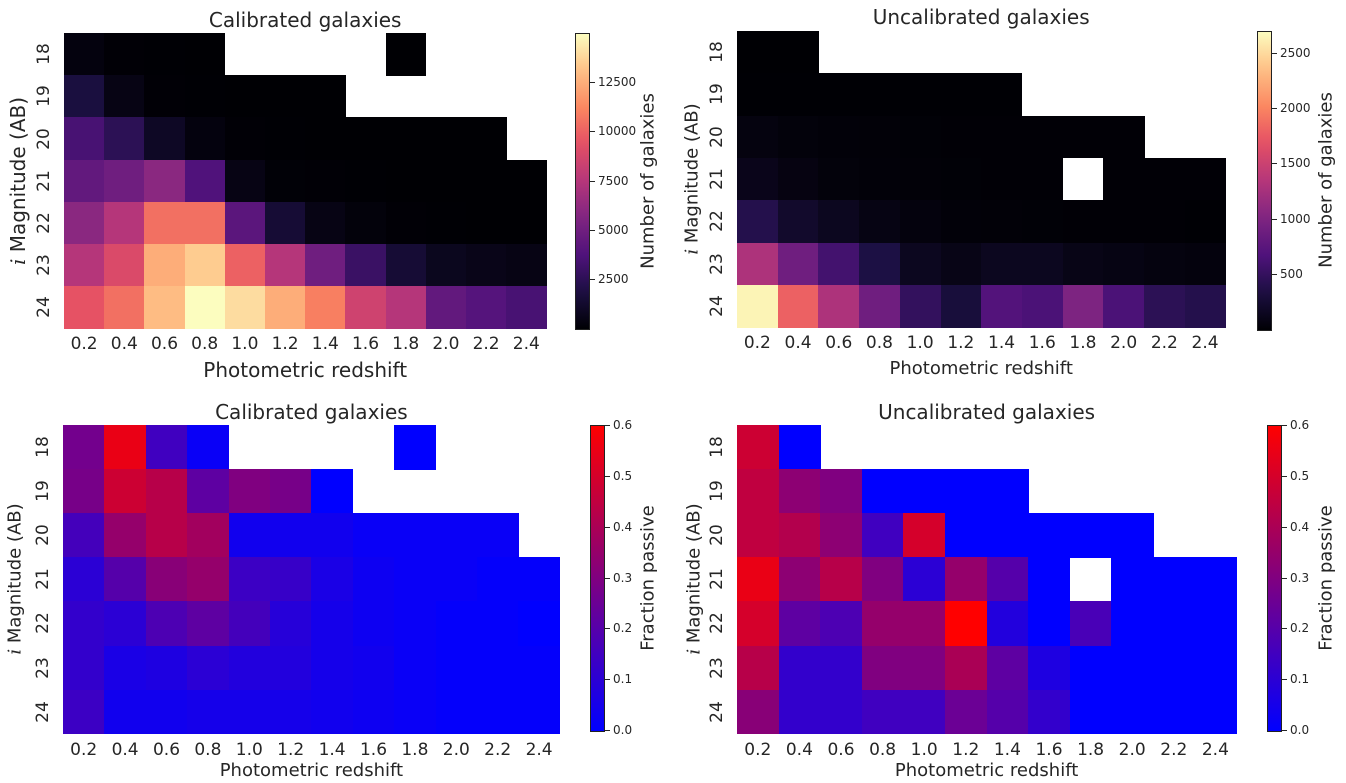 Image resolution: width=1346 pixels, height=783 pixels. What do you see at coordinates (1049, 749) in the screenshot?
I see `x-tick-label: 1.6` at bounding box center [1049, 749].